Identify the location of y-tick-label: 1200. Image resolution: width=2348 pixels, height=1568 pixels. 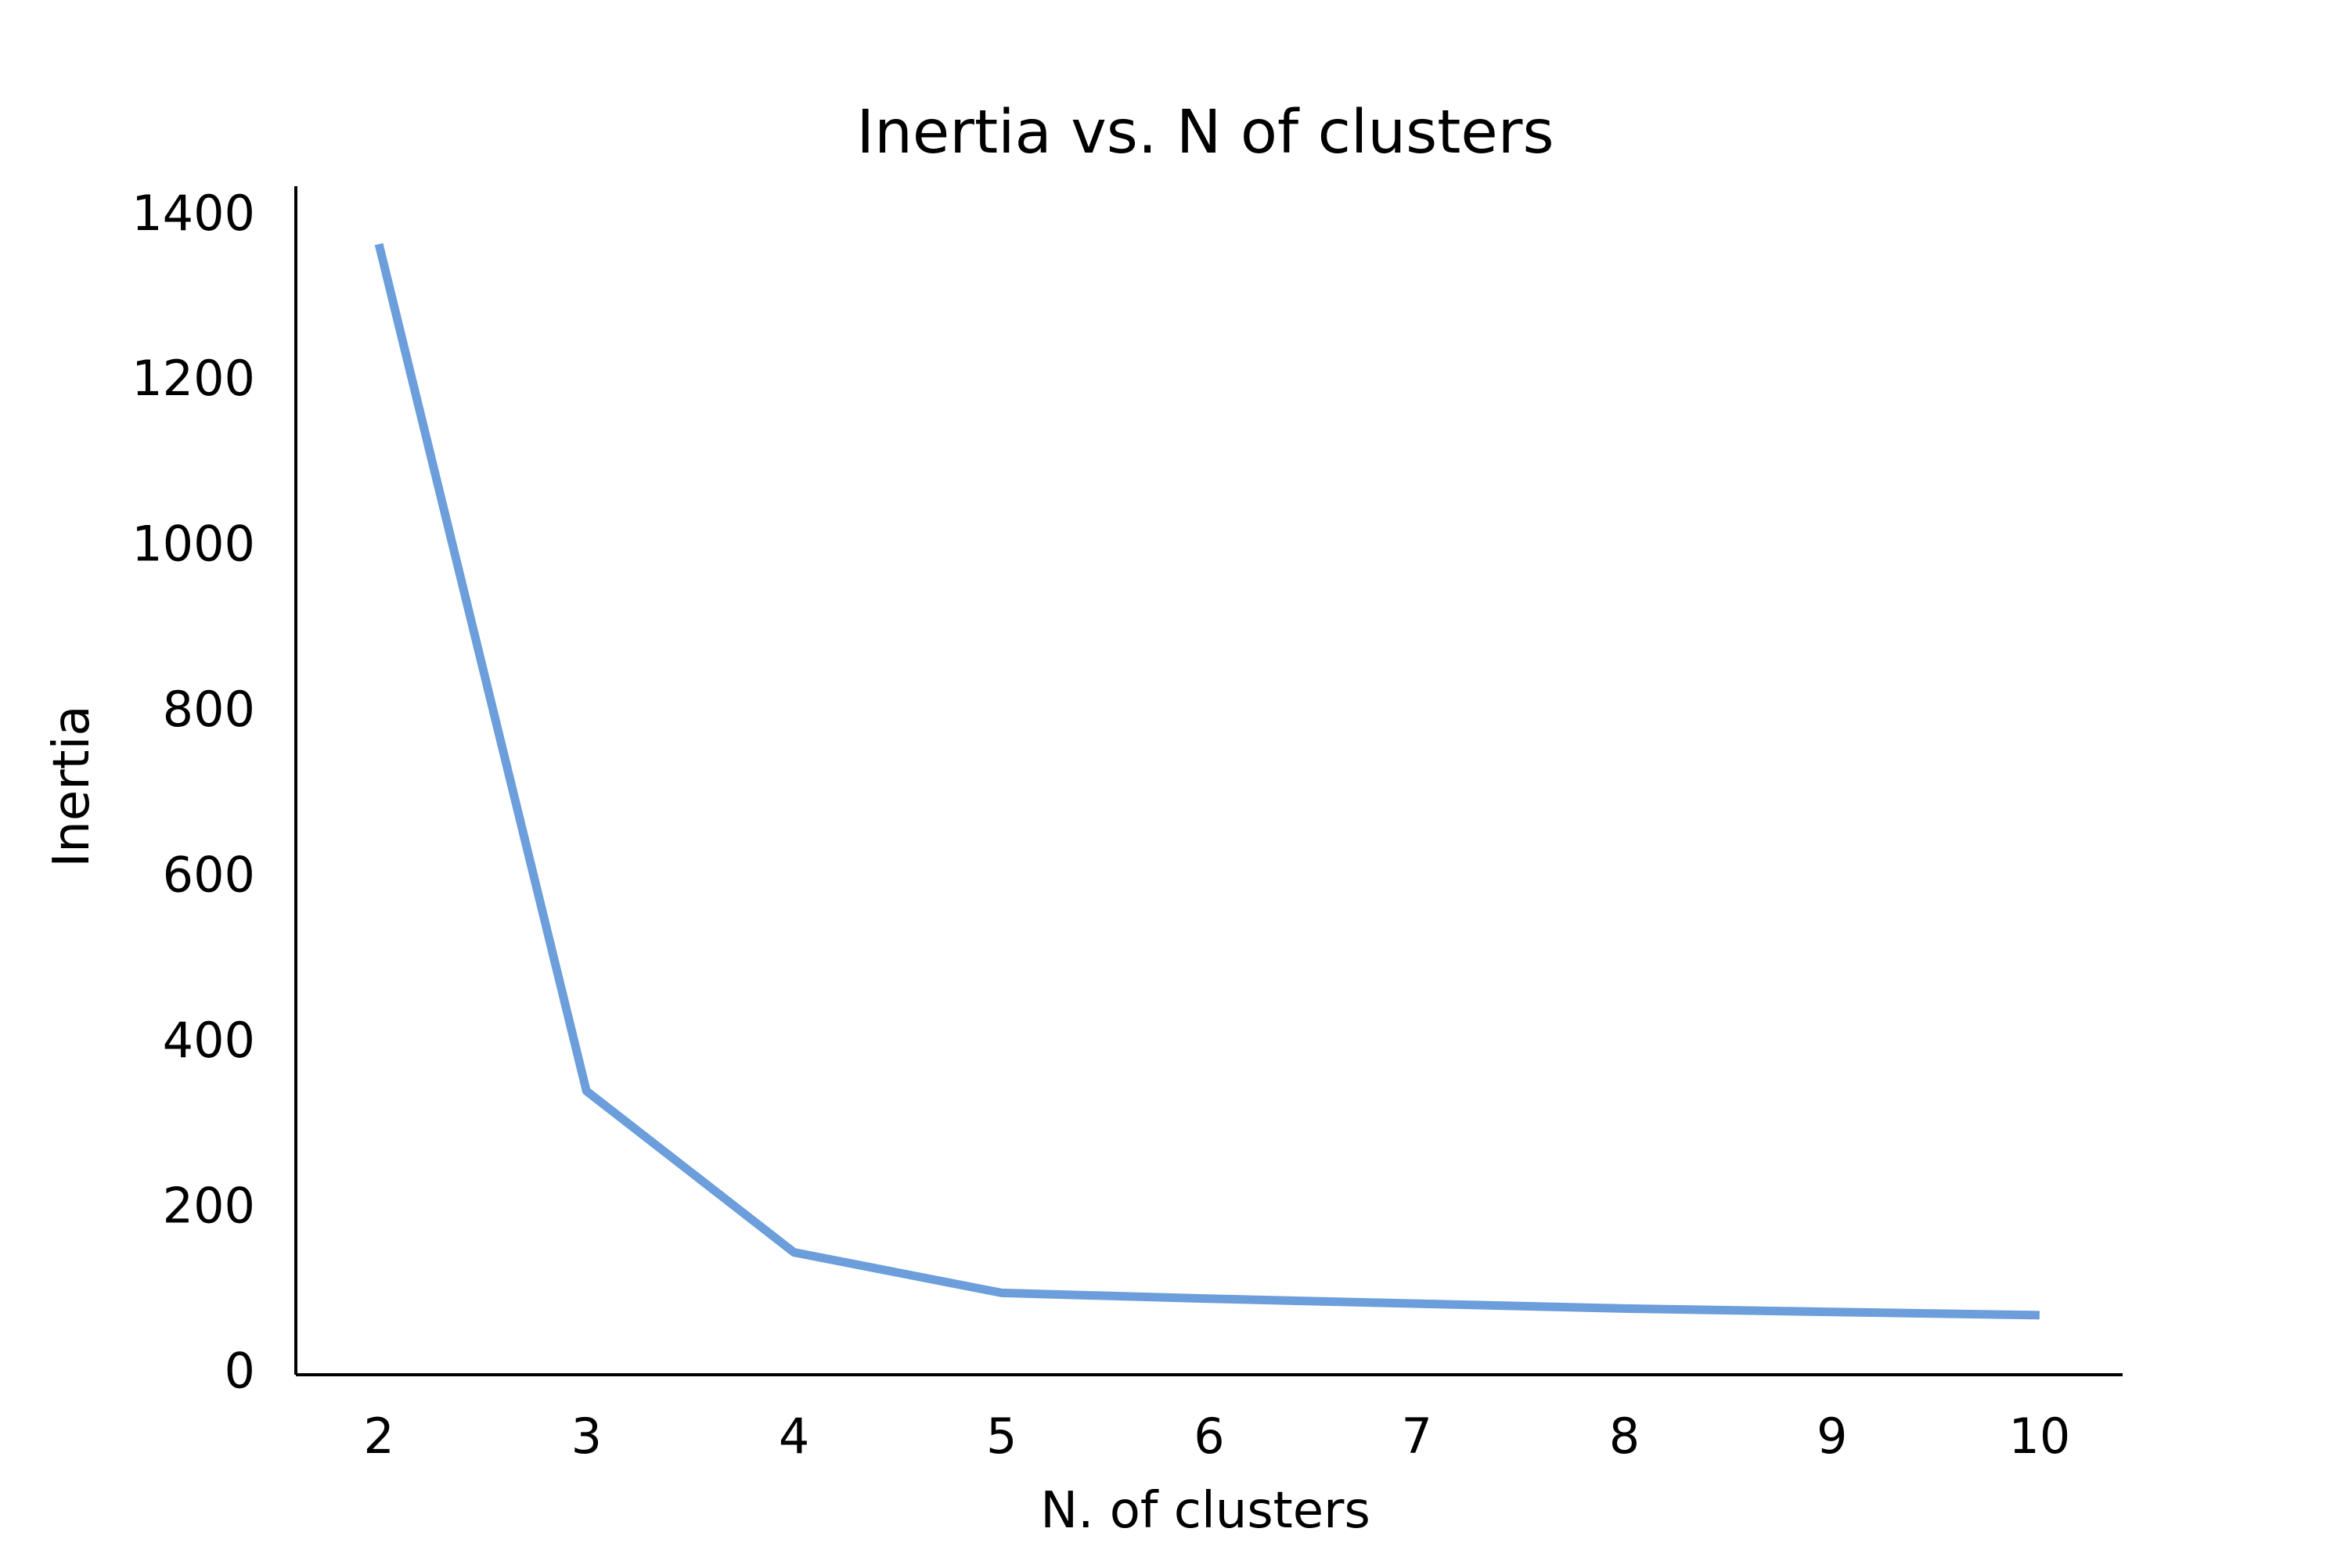
(193, 378).